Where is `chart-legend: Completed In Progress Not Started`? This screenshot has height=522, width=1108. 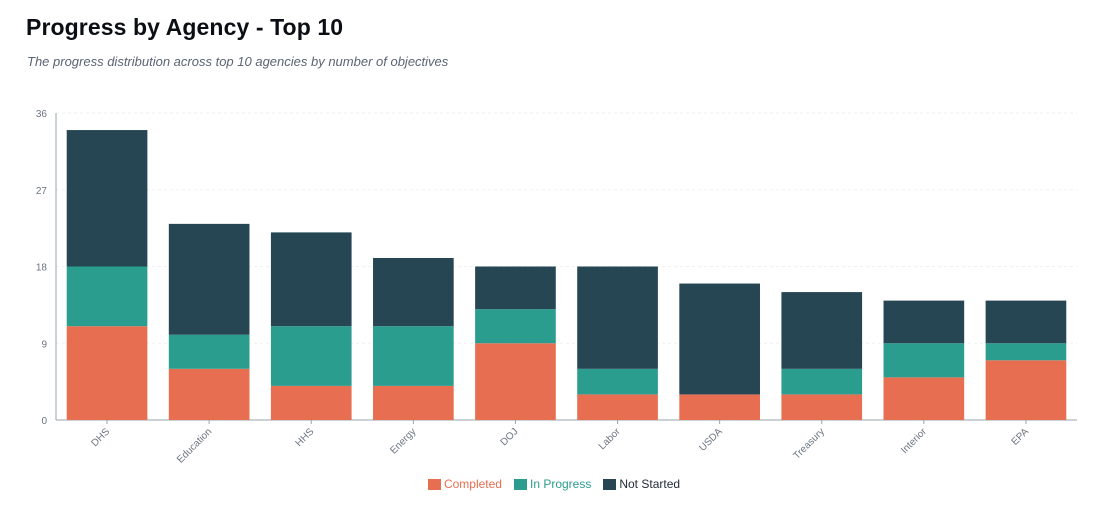 chart-legend: Completed In Progress Not Started is located at coordinates (554, 484).